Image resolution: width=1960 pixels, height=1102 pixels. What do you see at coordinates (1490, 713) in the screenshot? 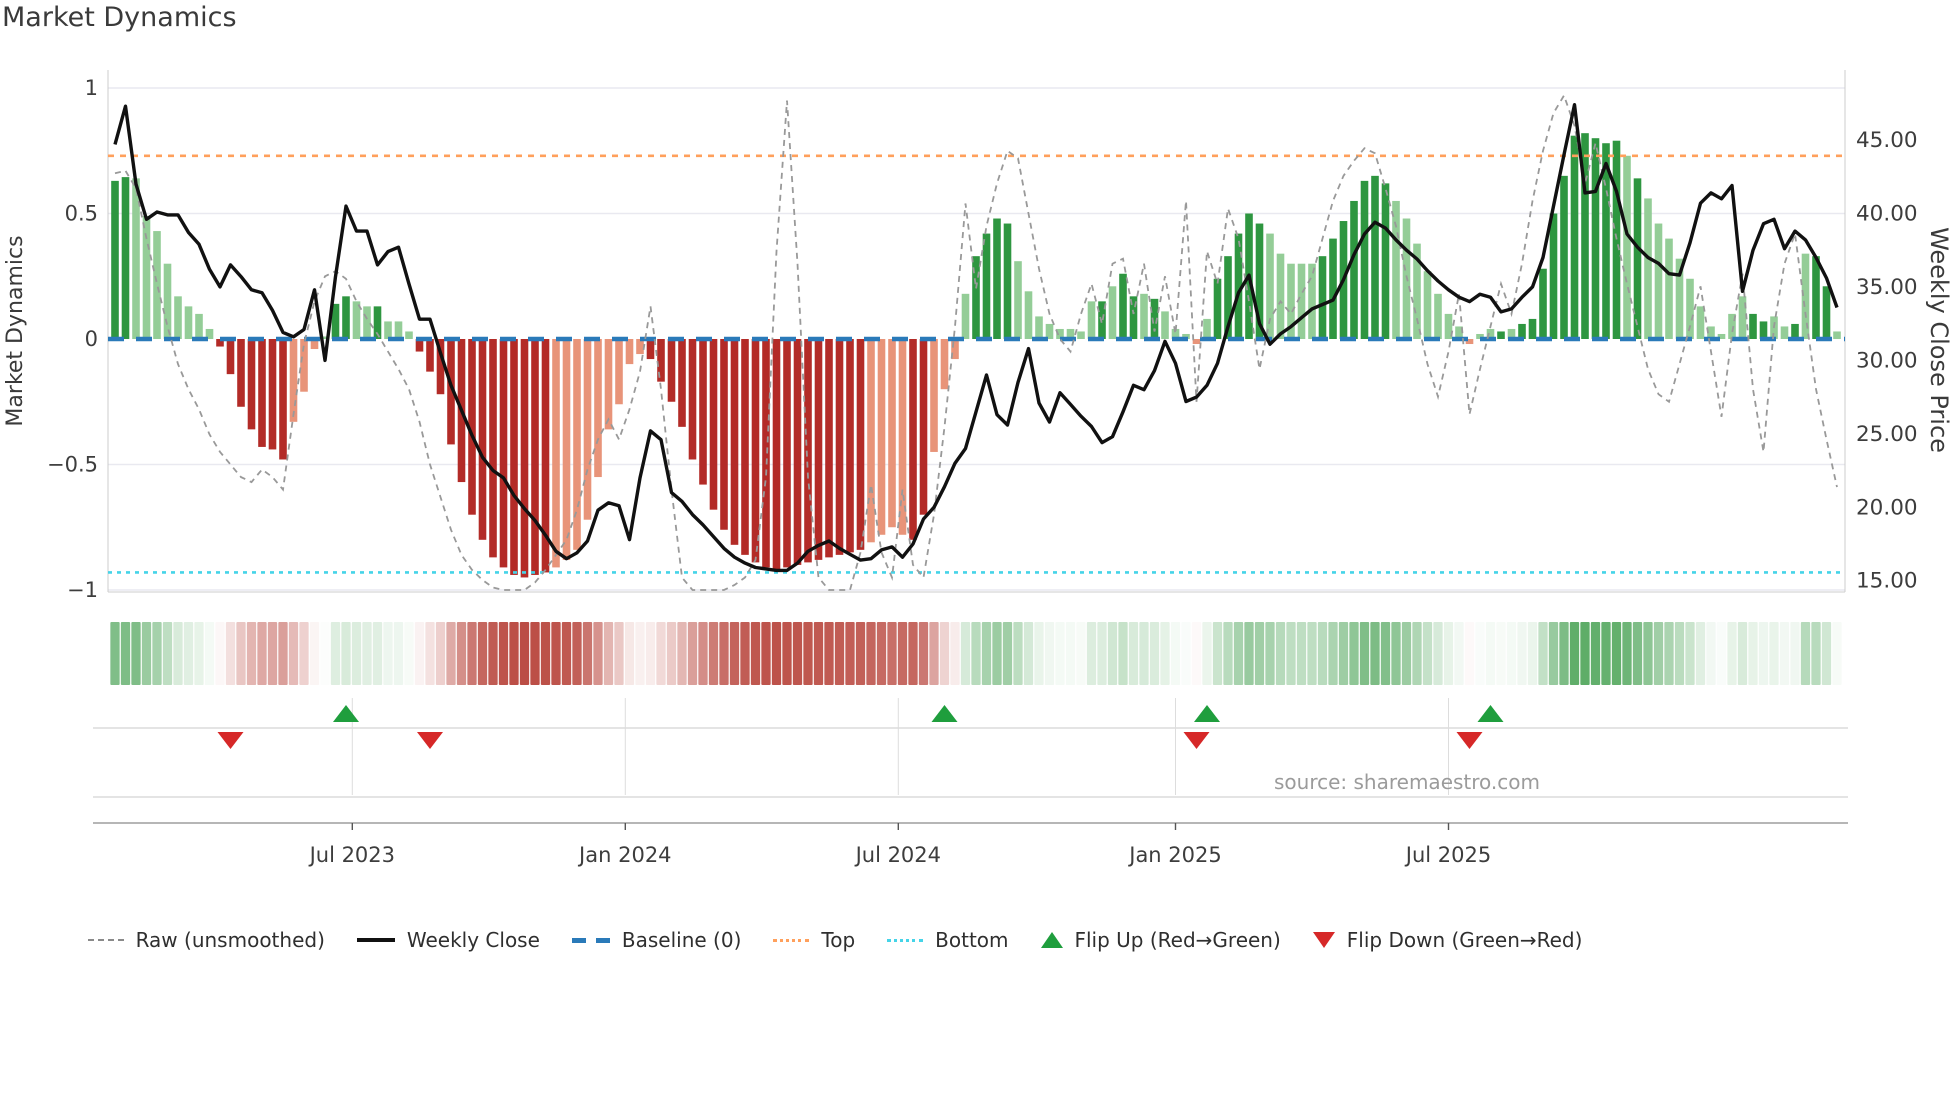
I see `flip-up-marker` at bounding box center [1490, 713].